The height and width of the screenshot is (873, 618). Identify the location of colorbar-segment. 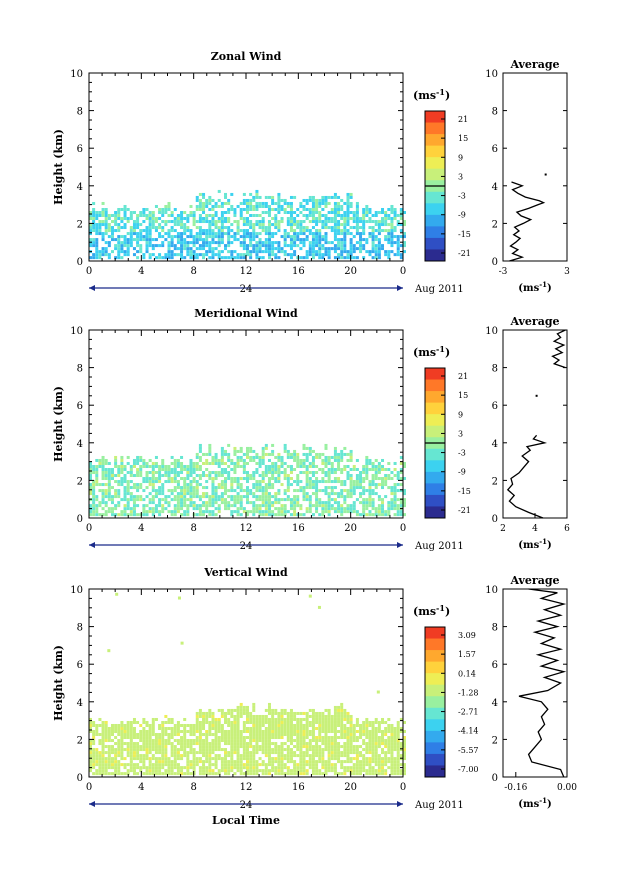
(435, 713).